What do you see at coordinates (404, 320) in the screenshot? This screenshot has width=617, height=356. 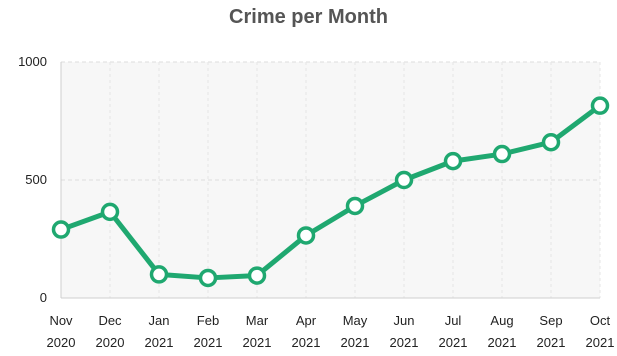 I see `x-tick-label-month: Jun` at bounding box center [404, 320].